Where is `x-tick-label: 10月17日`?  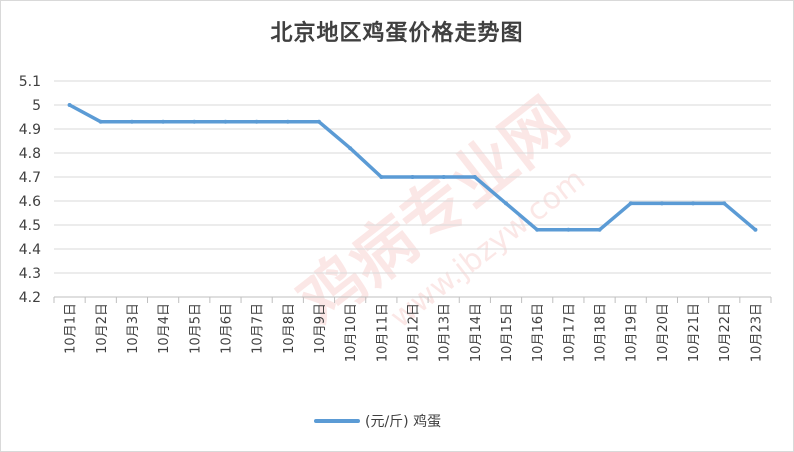 x-tick-label: 10月17日 is located at coordinates (569, 332).